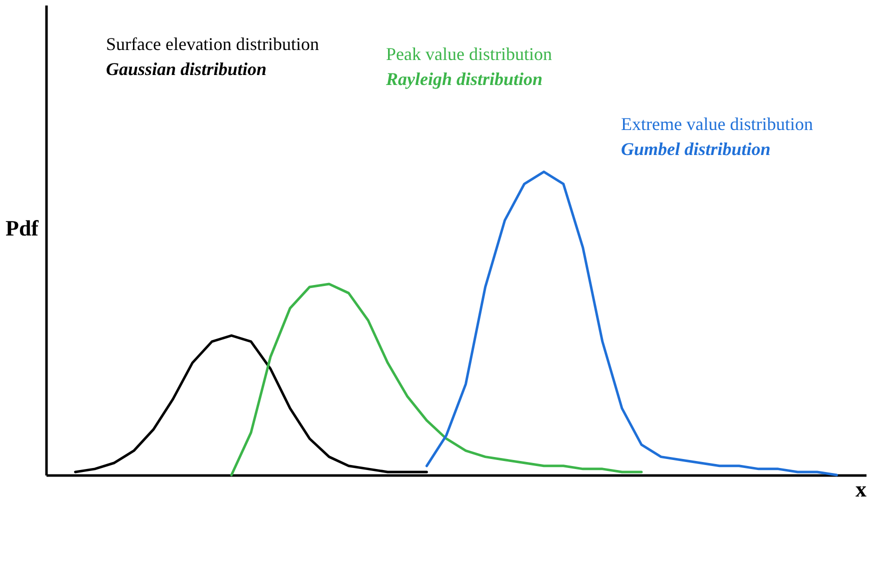  I want to click on text: Rayleigh distribution, so click(464, 79).